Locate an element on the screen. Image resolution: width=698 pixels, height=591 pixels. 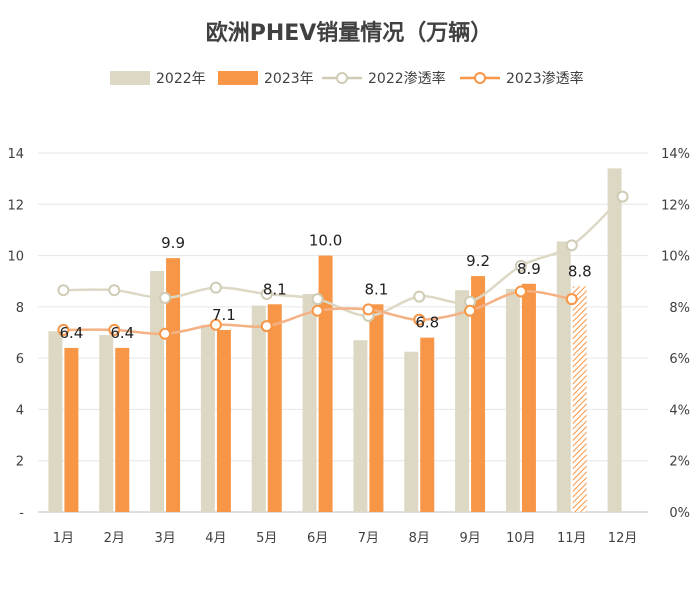
x-tick-label: 3月 is located at coordinates (164, 538).